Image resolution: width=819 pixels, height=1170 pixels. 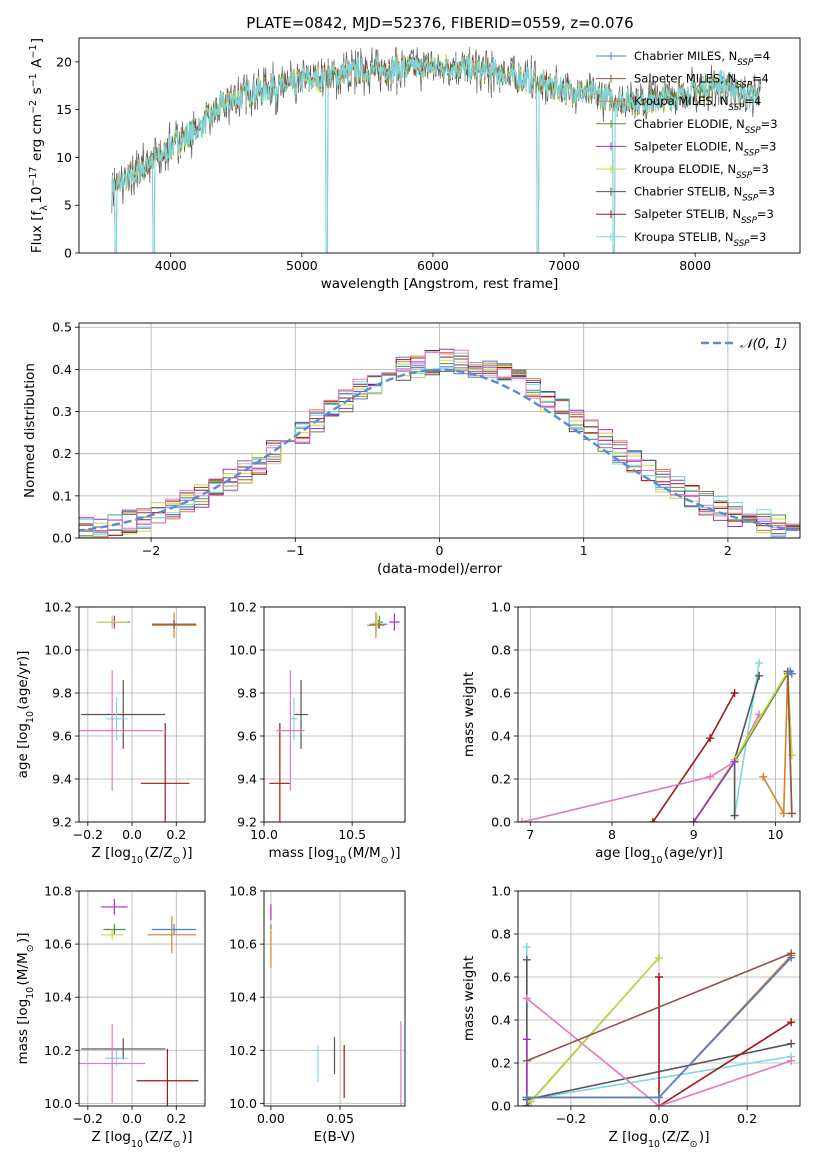 What do you see at coordinates (132, 834) in the screenshot?
I see `x-tick-label: 0.0` at bounding box center [132, 834].